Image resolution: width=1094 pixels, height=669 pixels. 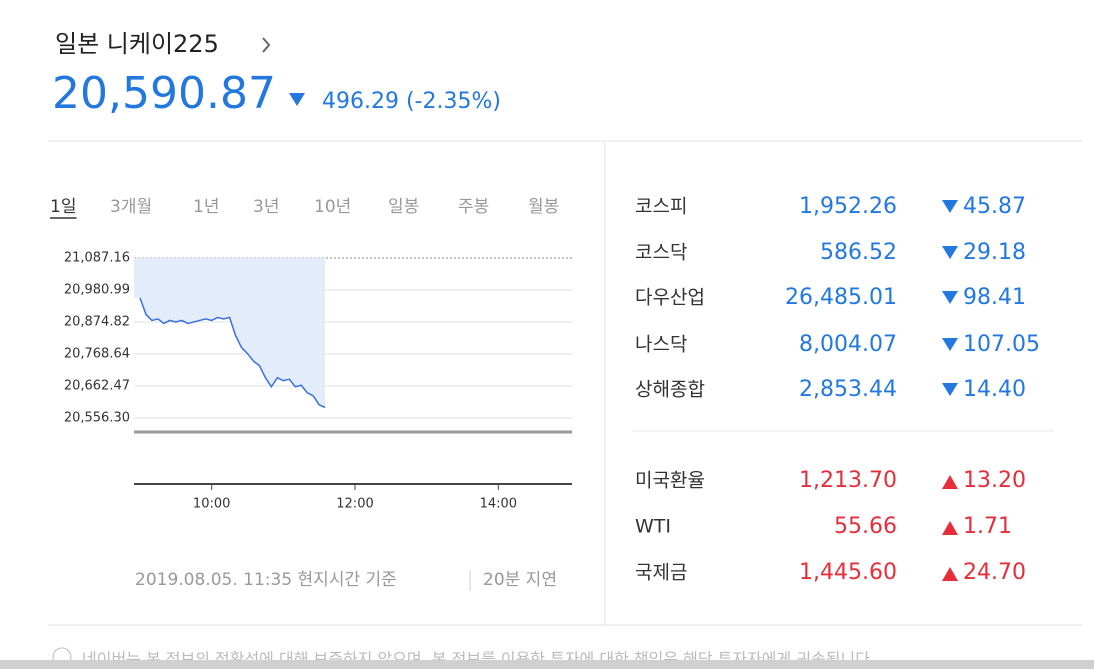 I want to click on market-name: 나스닥, so click(x=661, y=345).